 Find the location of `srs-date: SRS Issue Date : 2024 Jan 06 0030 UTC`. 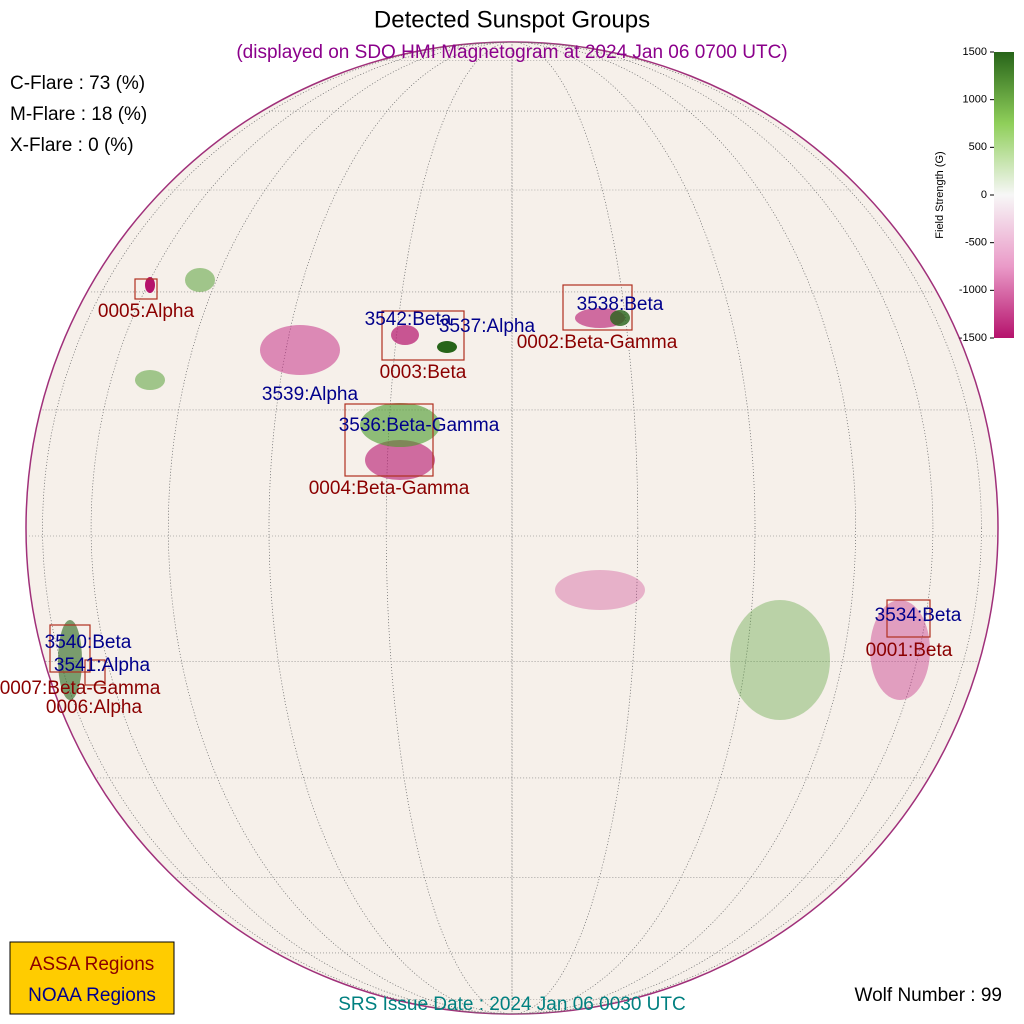

srs-date: SRS Issue Date : 2024 Jan 06 0030 UTC is located at coordinates (511, 1004).